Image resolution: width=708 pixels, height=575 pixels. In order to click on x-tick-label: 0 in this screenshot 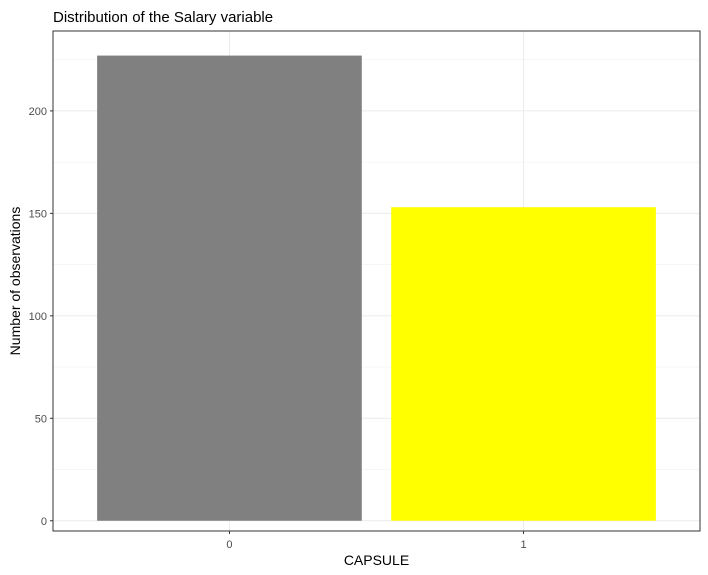, I will do `click(229, 545)`.